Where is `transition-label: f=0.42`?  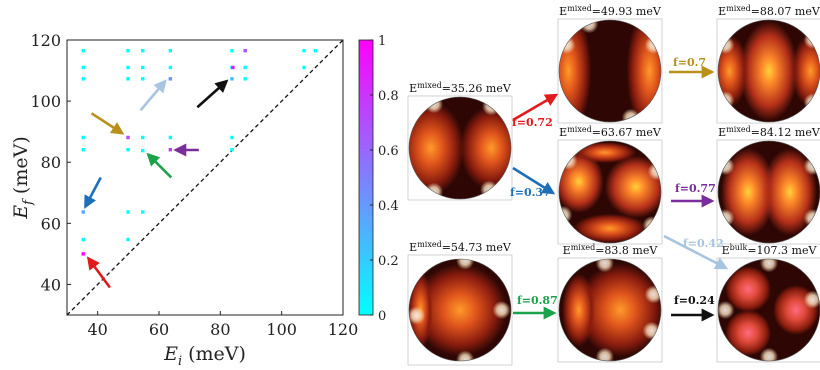 transition-label: f=0.42 is located at coordinates (703, 243).